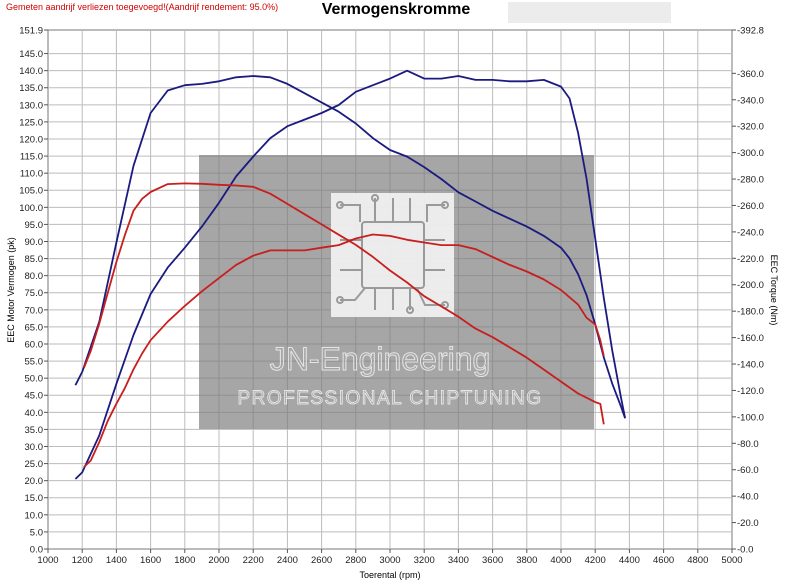  I want to click on y-tick-label: 65.0, so click(34, 327).